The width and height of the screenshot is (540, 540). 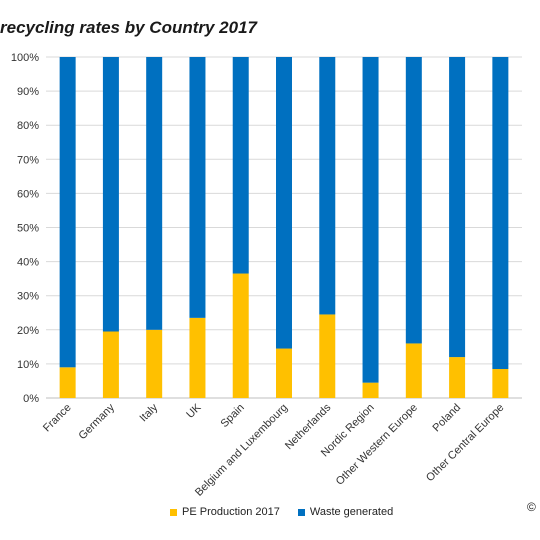 I want to click on chart-title: recycling rates by Country 2017, so click(x=129, y=27).